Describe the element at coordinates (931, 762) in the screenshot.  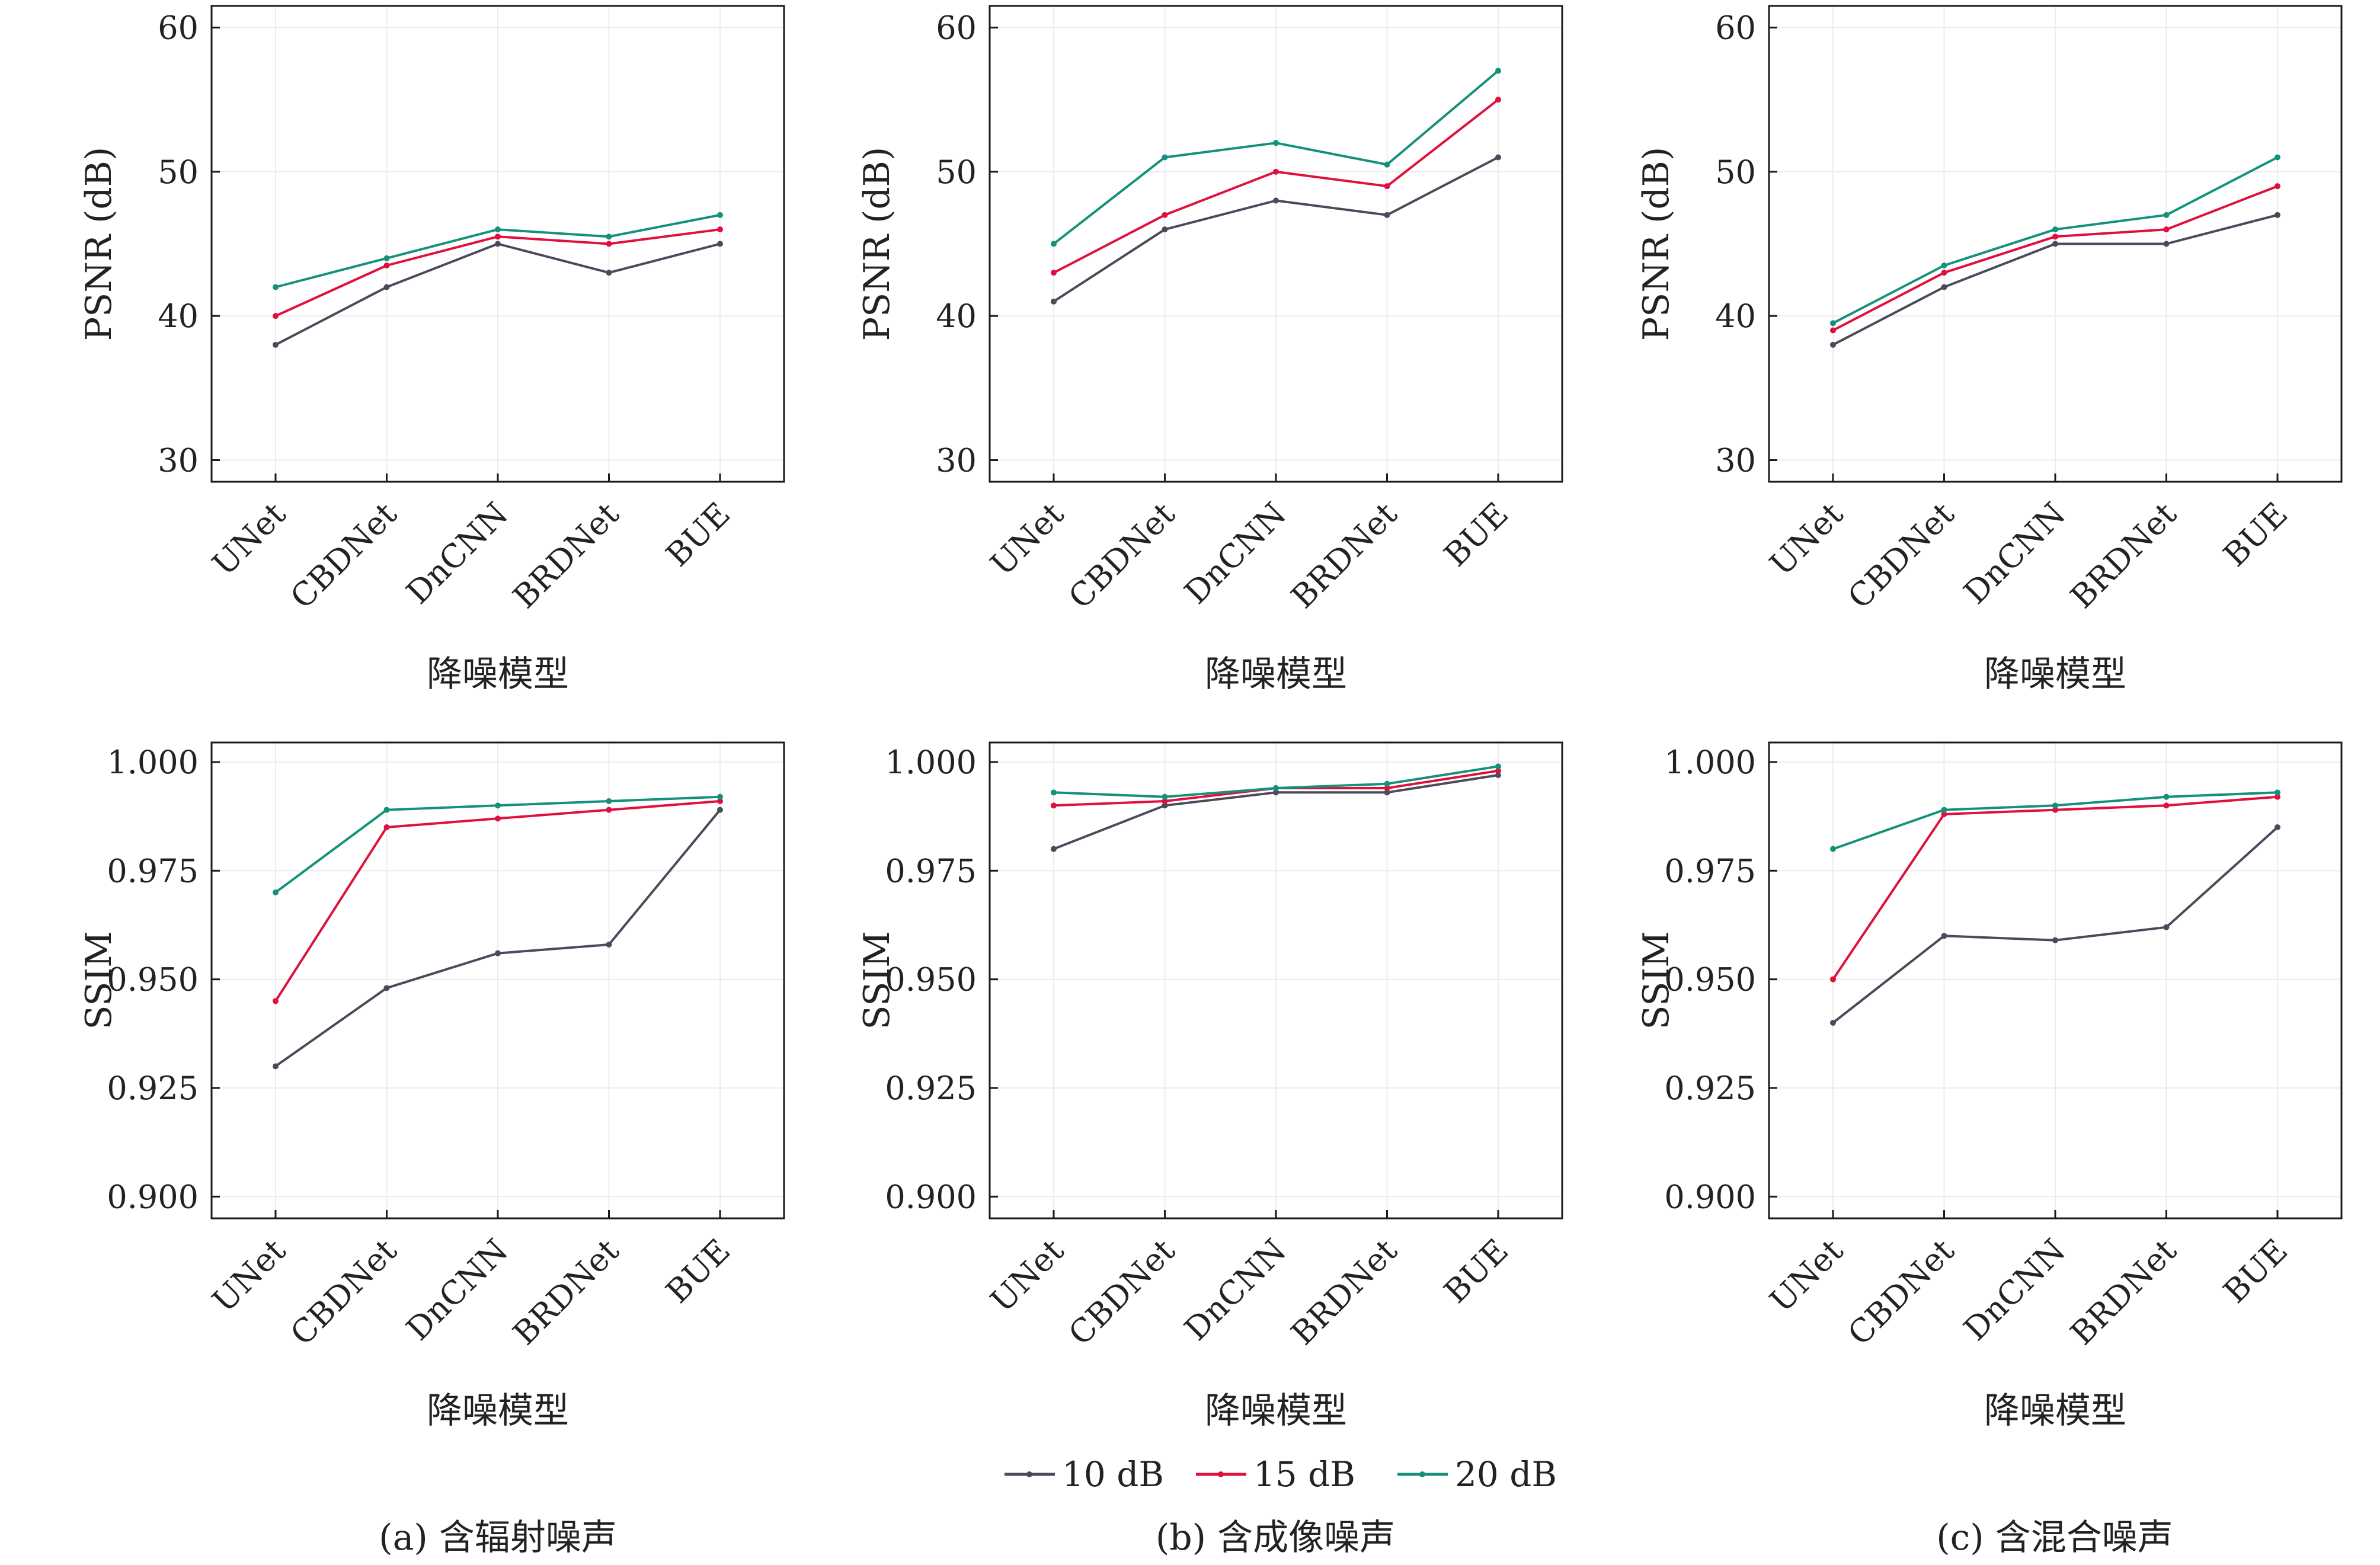
I see `ytick-label-b-ssim-4: 1.000` at that location.